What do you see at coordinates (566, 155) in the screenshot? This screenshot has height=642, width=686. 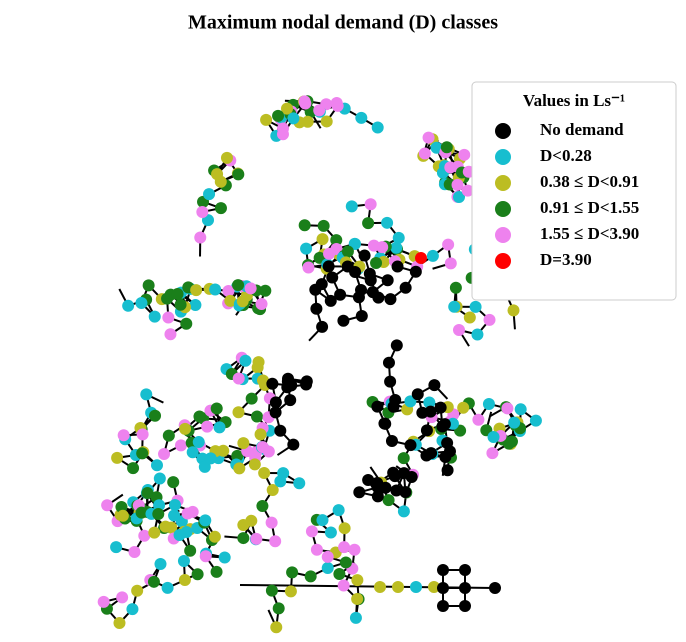 I see `legend-label: D<0.28` at bounding box center [566, 155].